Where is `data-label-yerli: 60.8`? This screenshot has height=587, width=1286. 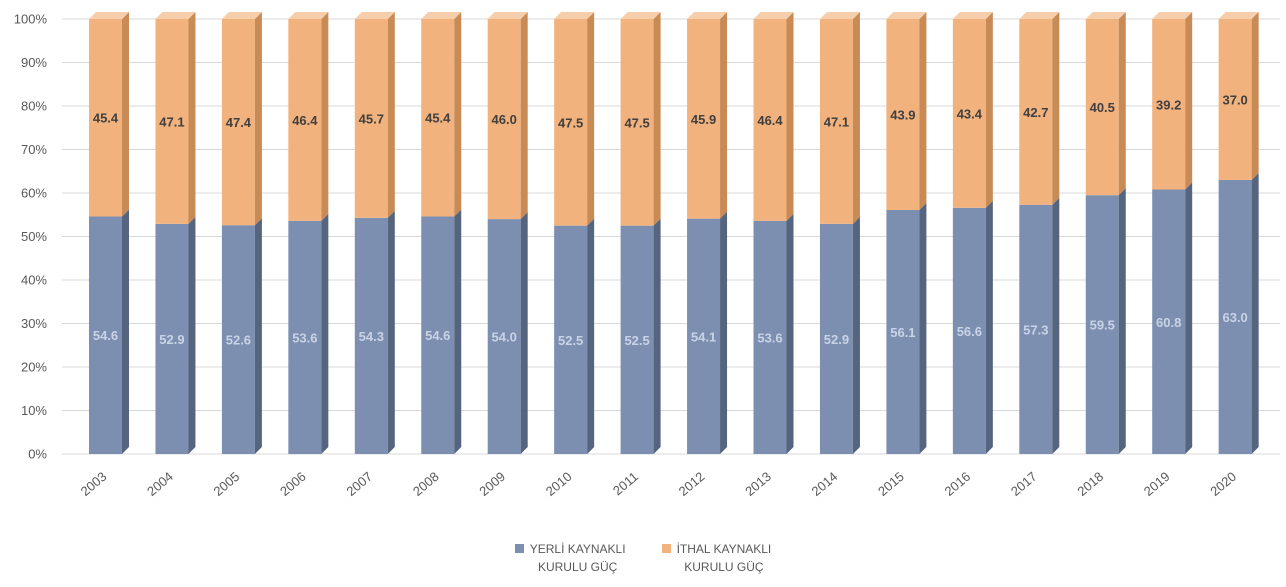 data-label-yerli: 60.8 is located at coordinates (1168, 322).